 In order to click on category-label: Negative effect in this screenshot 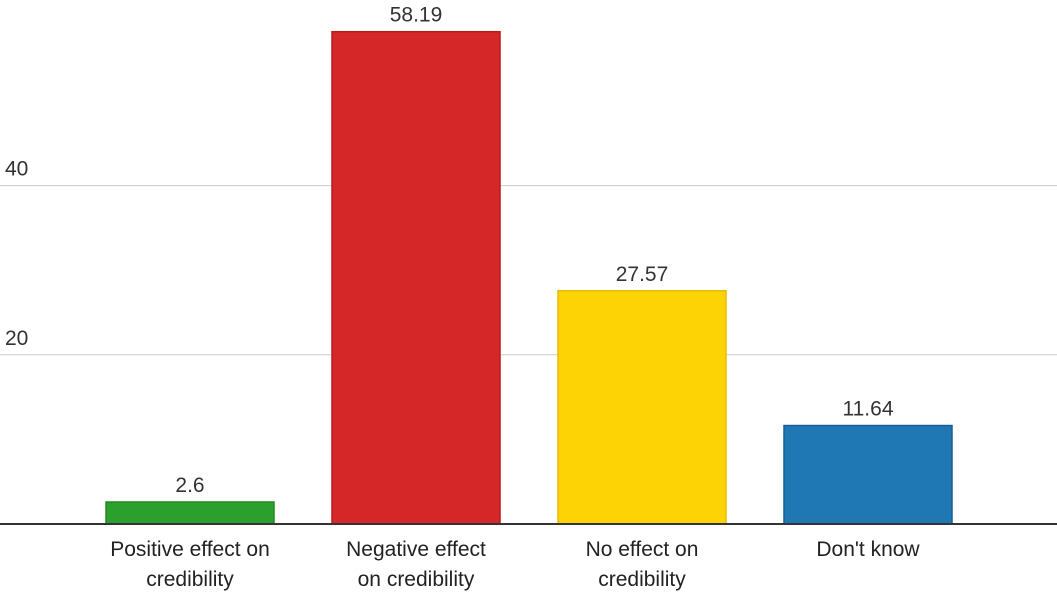, I will do `click(416, 549)`.